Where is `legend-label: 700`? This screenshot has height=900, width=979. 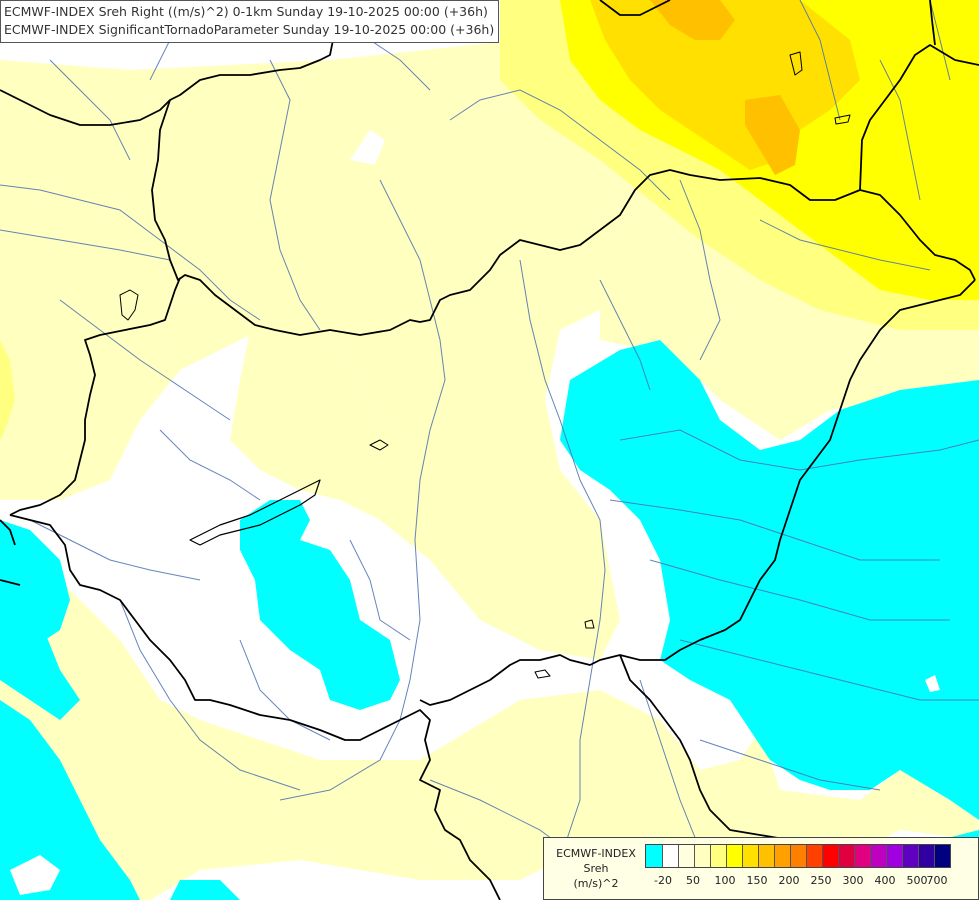
legend-label: 700 is located at coordinates (937, 880).